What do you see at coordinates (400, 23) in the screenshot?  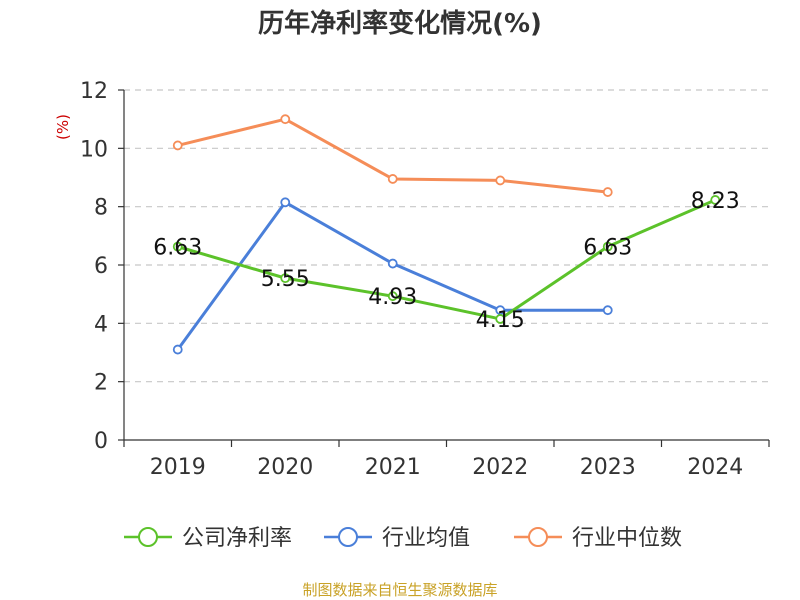 I see `chart-title: 历年净利率变化情况(%)` at bounding box center [400, 23].